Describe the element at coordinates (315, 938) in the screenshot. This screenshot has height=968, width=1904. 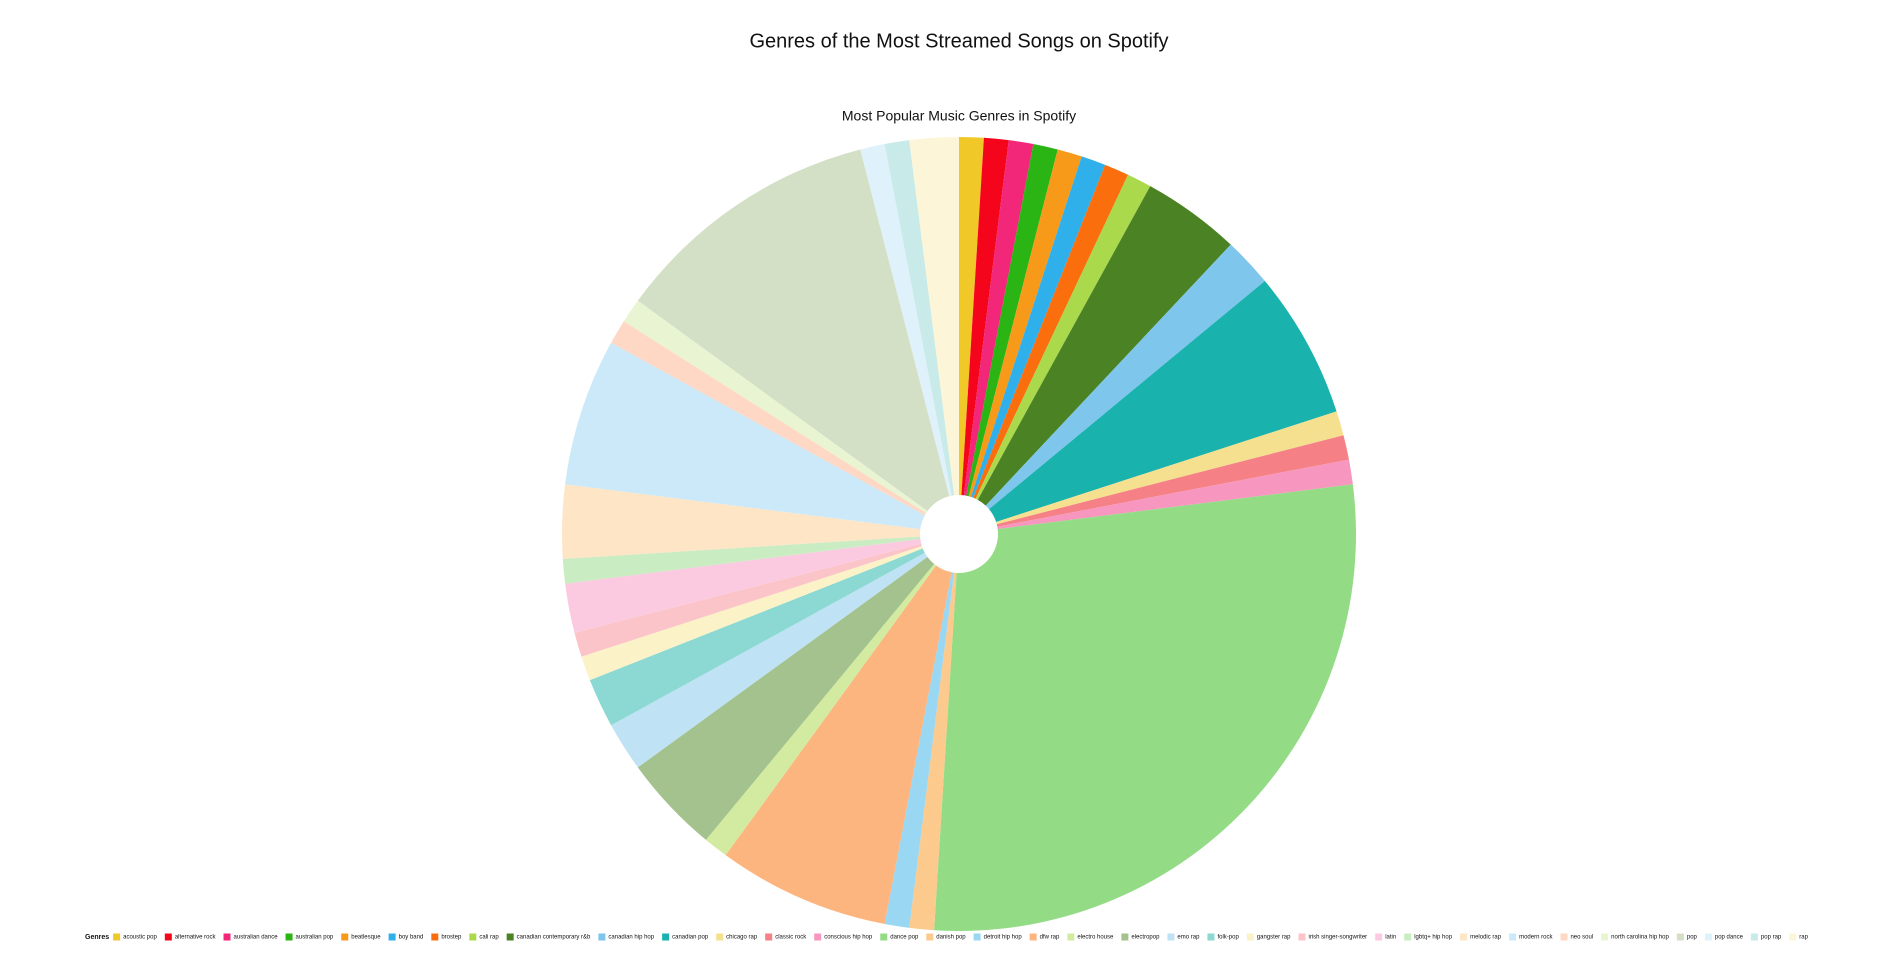
I see `legend-label: australian pop` at that location.